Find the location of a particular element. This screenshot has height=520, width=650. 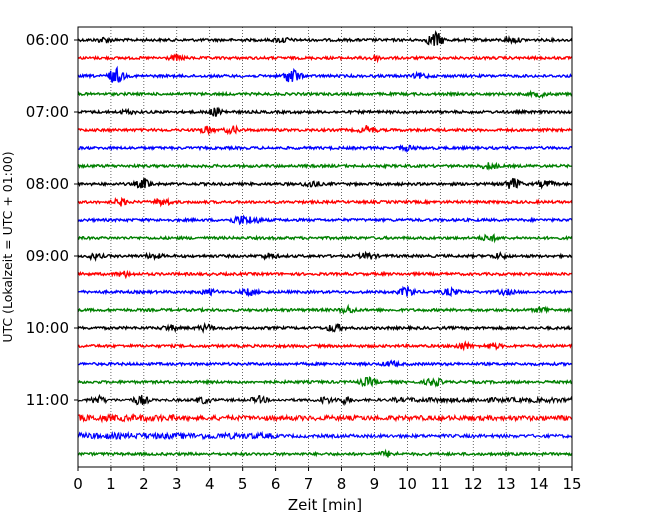

x-tick-label: 15 is located at coordinates (571, 484).